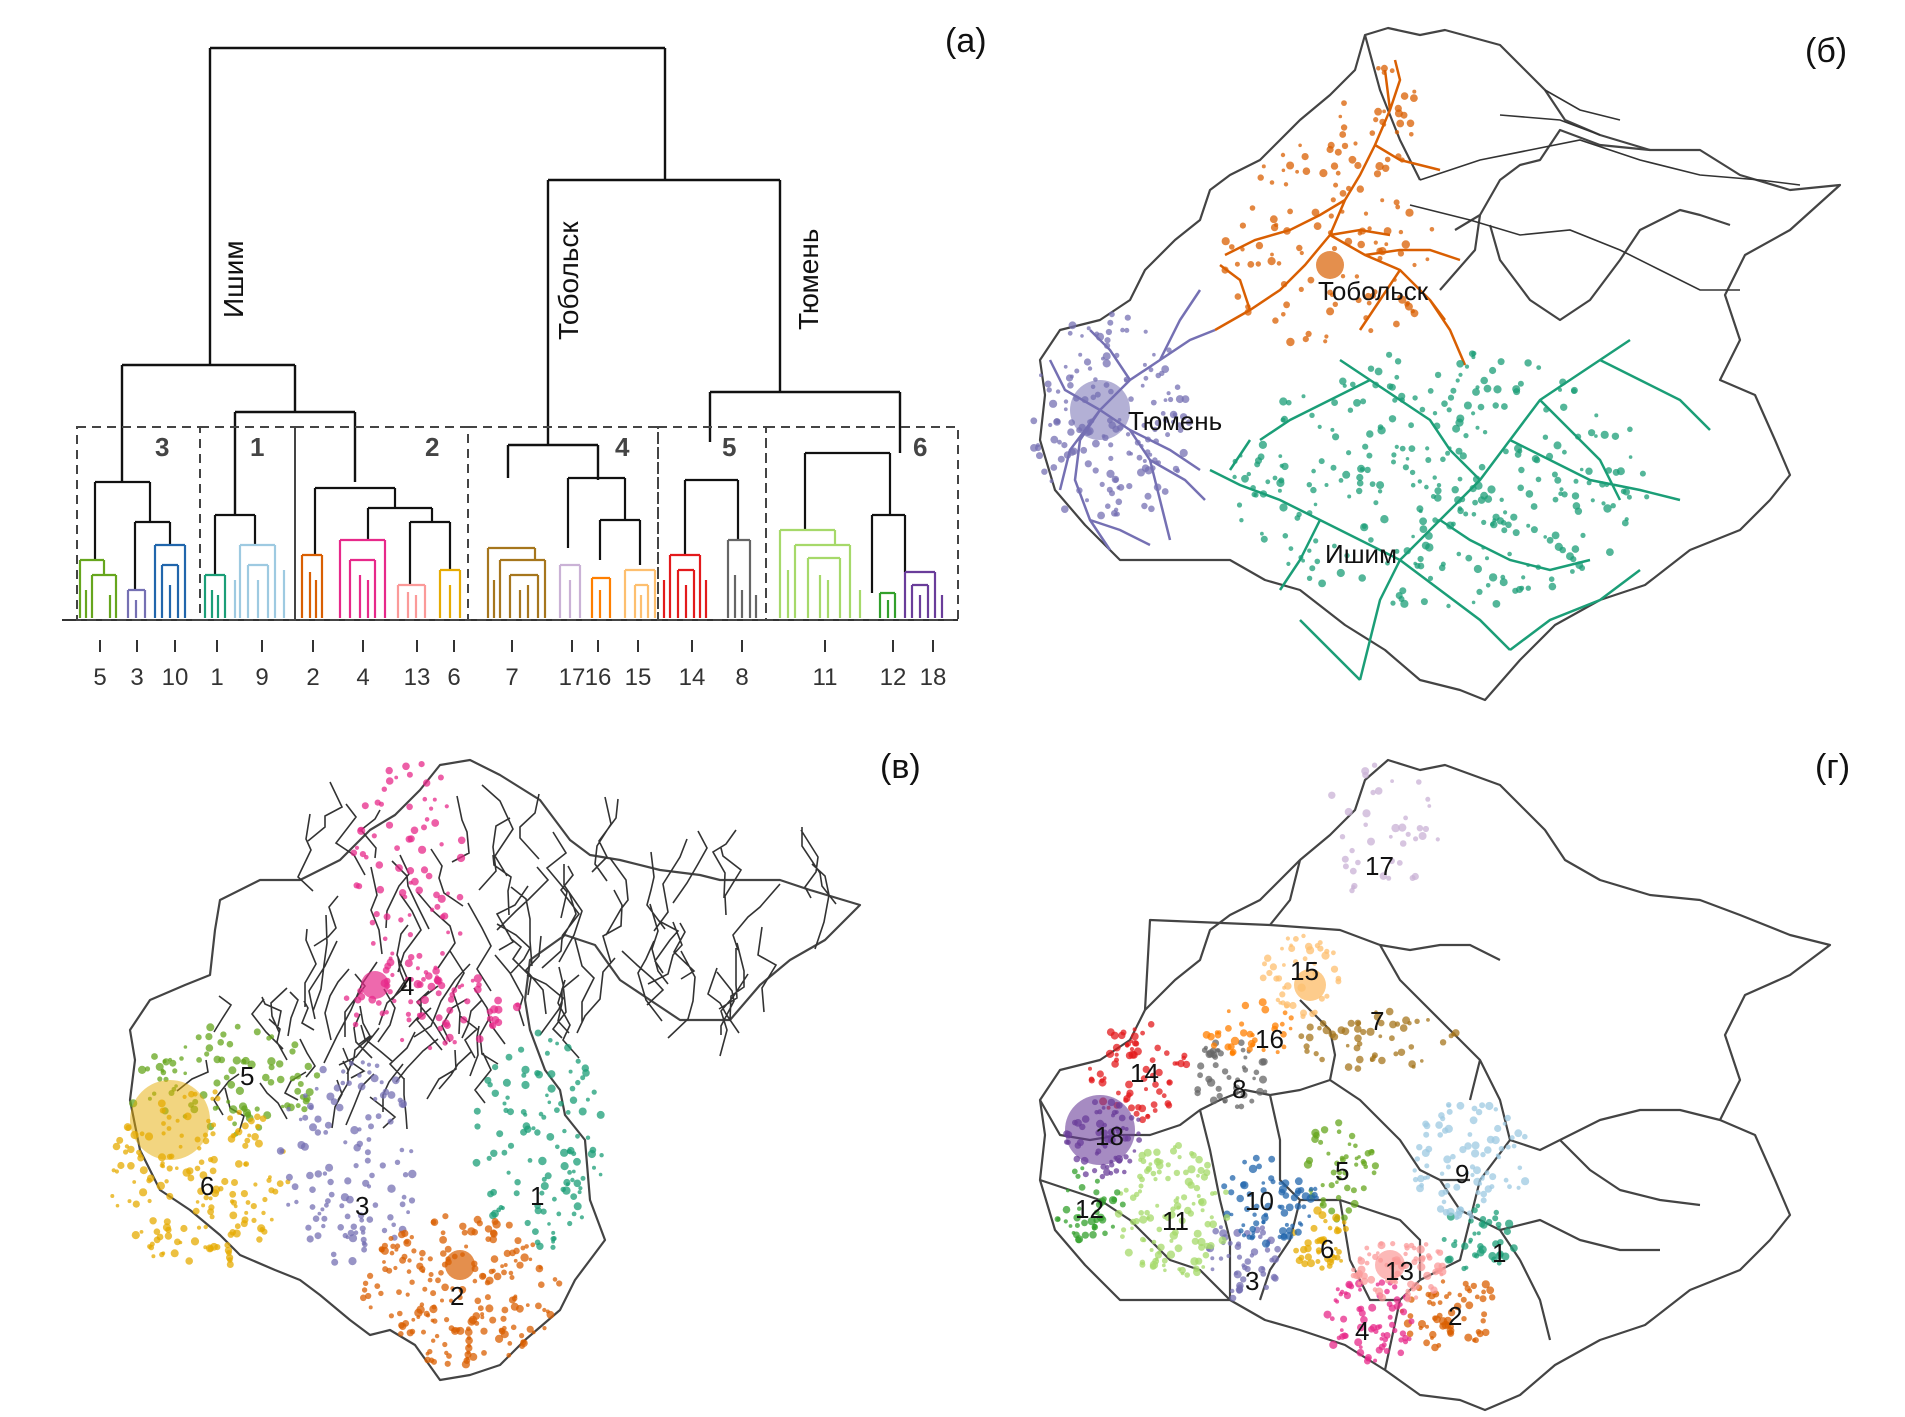 Image resolution: width=1905 pixels, height=1417 pixels. What do you see at coordinates (893, 677) in the screenshot?
I see `leaf-label: 12` at bounding box center [893, 677].